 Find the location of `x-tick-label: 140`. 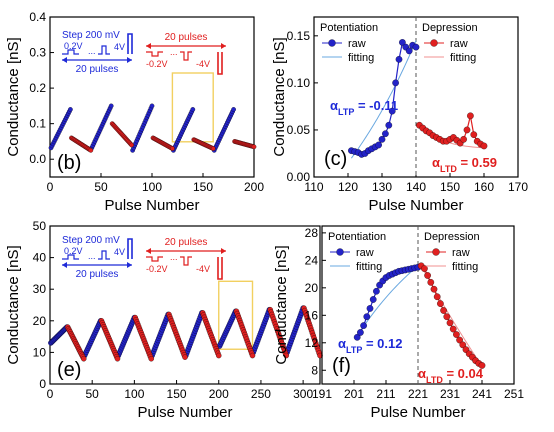

x-tick-label: 140 is located at coordinates (416, 187).